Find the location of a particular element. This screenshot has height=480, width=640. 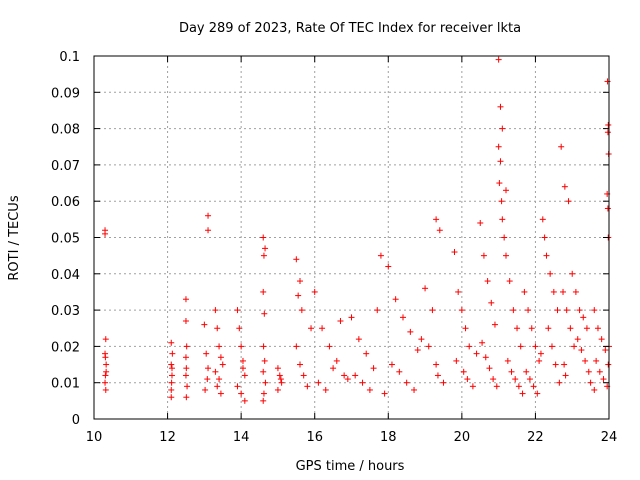

x-tick-label: 20 is located at coordinates (462, 437).